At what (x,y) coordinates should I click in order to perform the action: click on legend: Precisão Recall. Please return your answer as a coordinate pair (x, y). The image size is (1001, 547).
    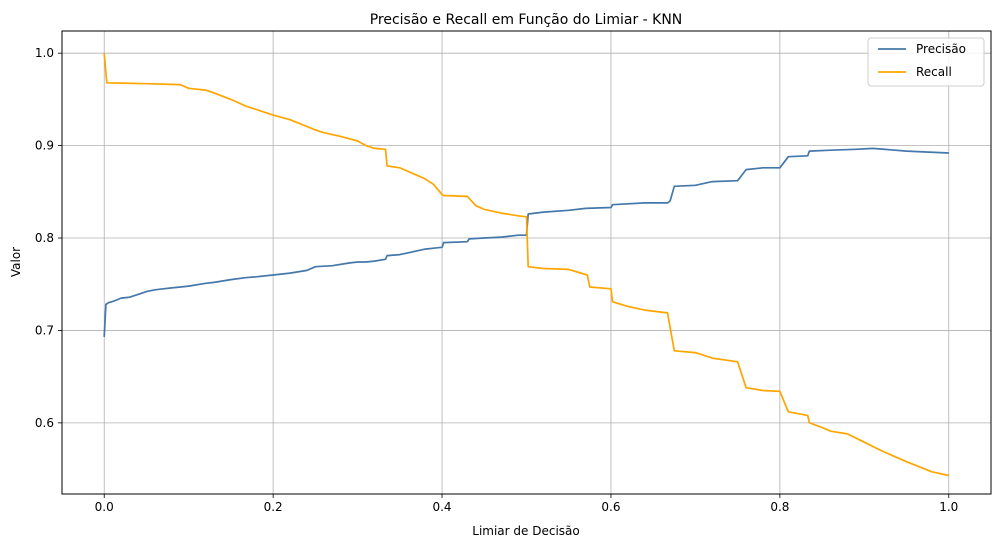
    Looking at the image, I should click on (926, 62).